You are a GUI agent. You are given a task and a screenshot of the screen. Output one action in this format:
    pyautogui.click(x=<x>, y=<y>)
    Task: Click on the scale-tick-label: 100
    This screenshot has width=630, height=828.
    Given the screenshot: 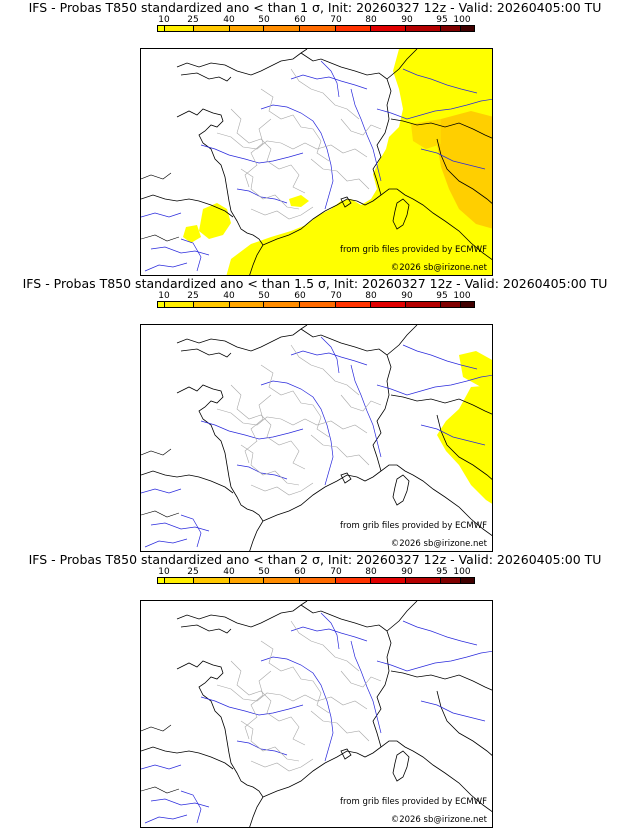 What is the action you would take?
    pyautogui.click(x=462, y=296)
    